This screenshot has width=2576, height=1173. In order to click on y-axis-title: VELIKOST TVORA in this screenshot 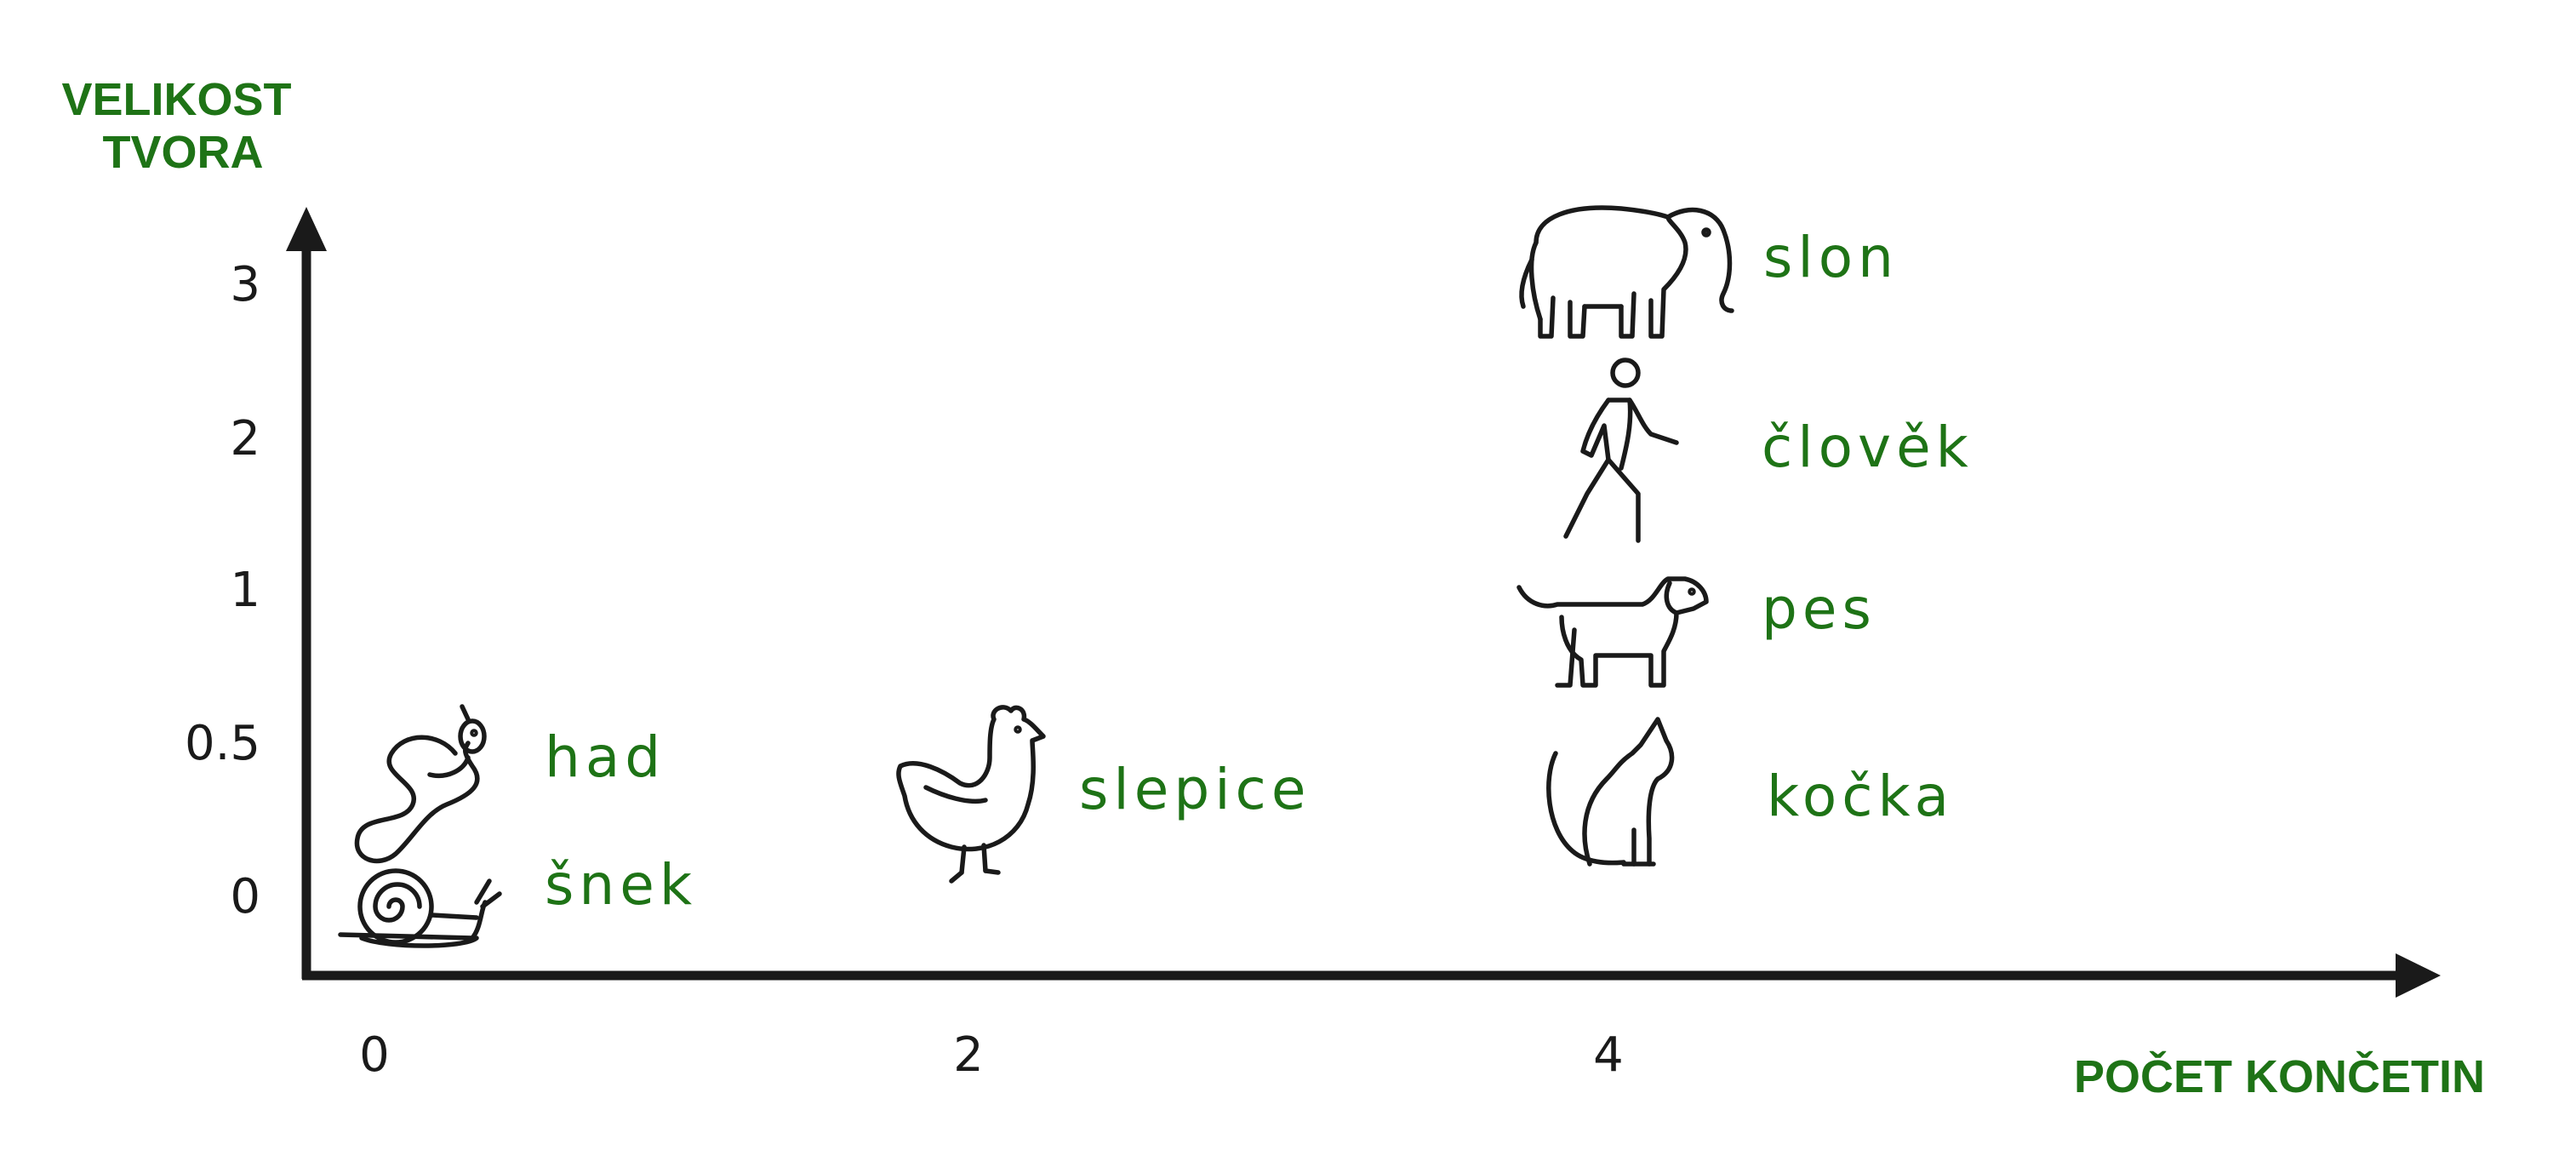, I will do `click(182, 126)`.